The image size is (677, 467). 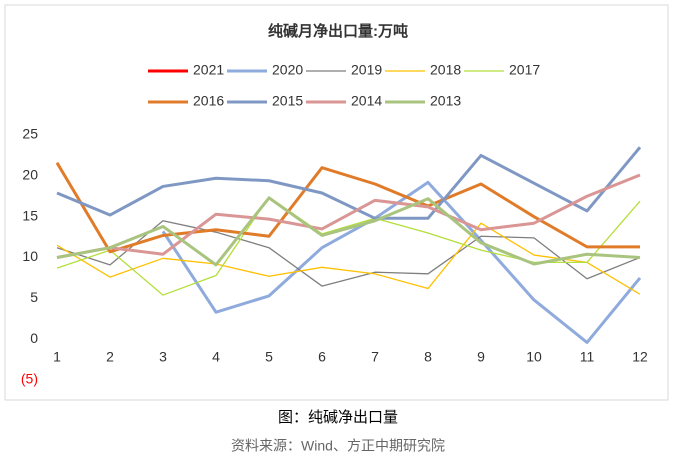 What do you see at coordinates (34, 338) in the screenshot?
I see `y-tick-label: 0` at bounding box center [34, 338].